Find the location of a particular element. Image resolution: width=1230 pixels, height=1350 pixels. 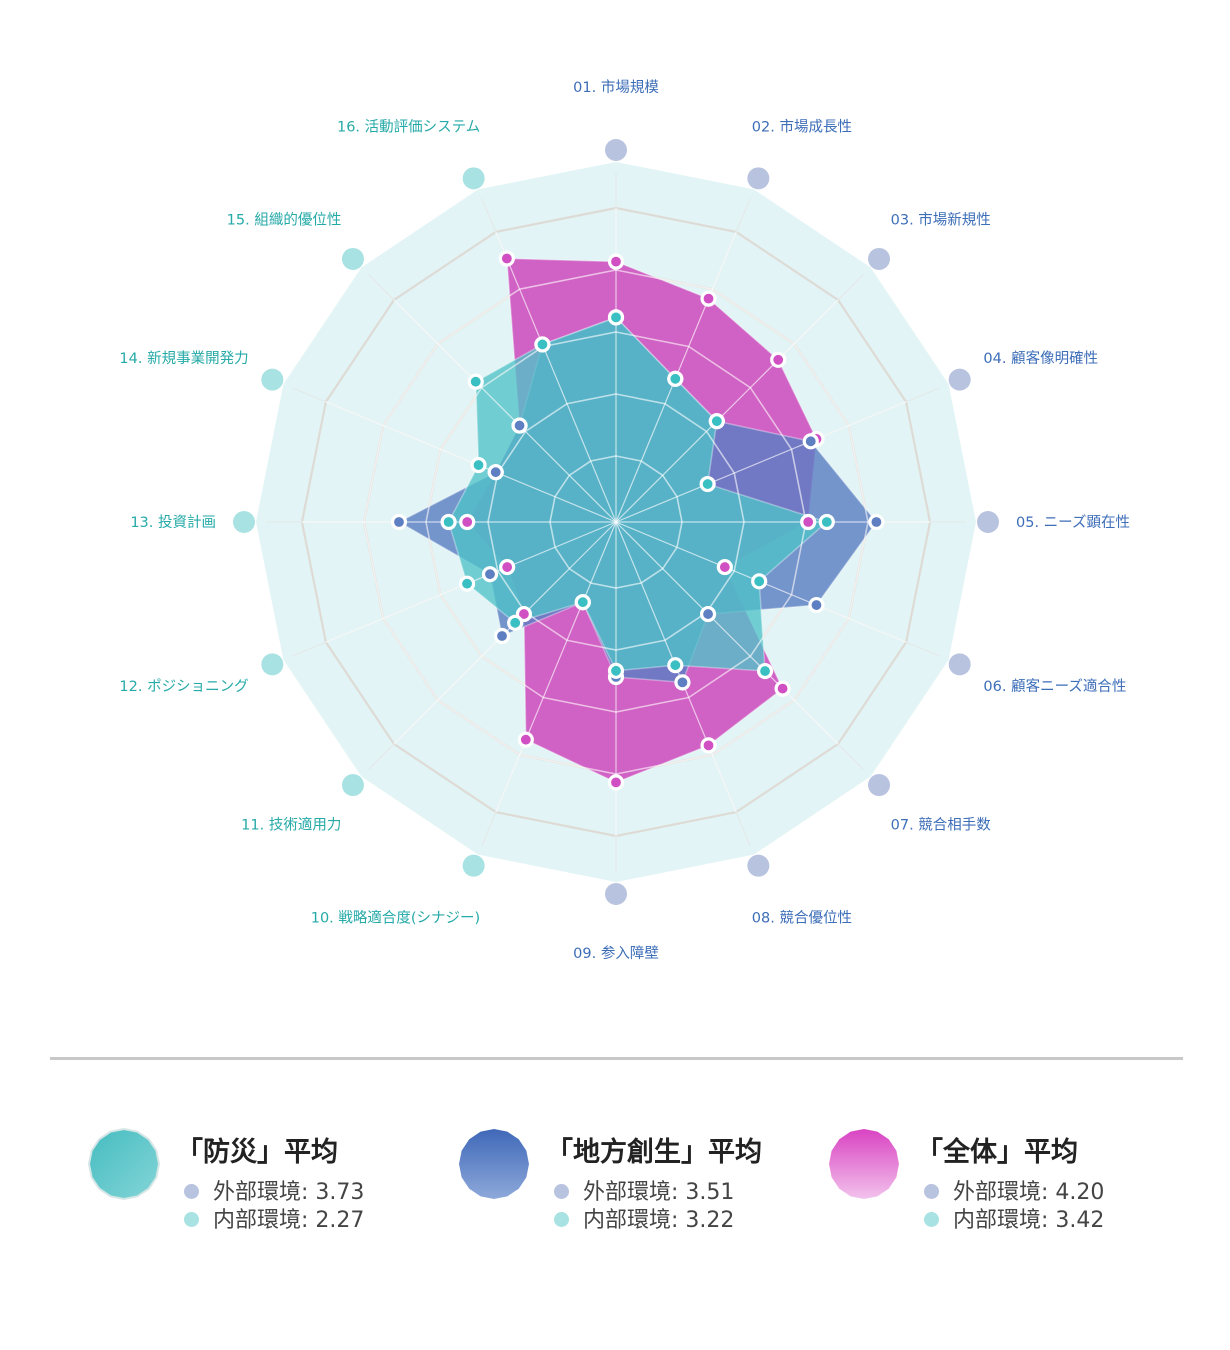

legend-title: 「防災」平均 is located at coordinates (257, 1152).